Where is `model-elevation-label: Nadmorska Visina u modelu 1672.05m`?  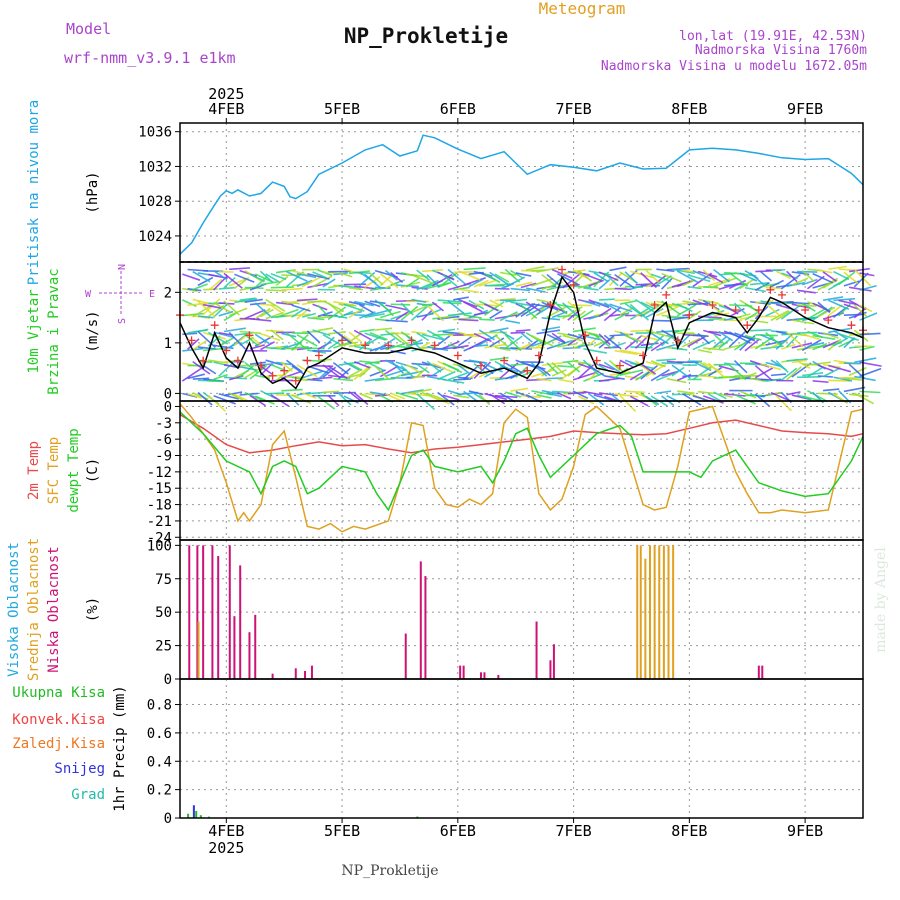
model-elevation-label: Nadmorska Visina u modelu 1672.05m is located at coordinates (734, 66).